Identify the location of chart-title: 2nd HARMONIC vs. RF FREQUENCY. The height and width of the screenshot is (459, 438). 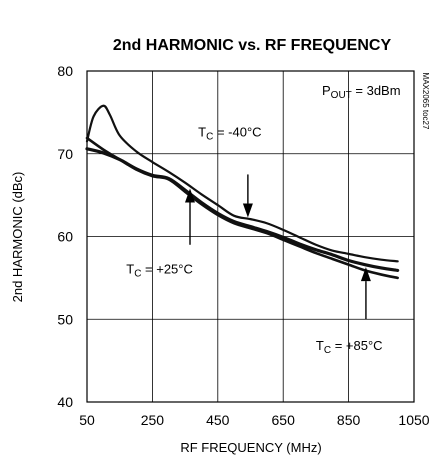
(252, 45).